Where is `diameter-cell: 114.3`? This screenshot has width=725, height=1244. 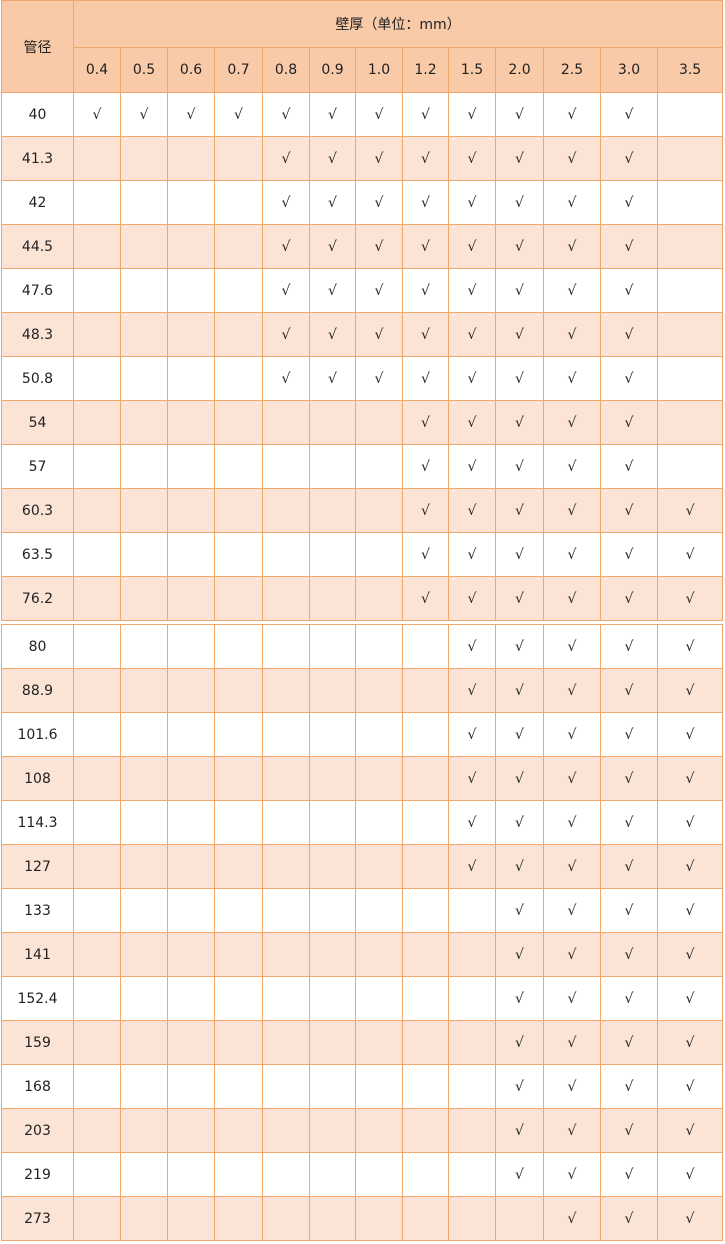 diameter-cell: 114.3 is located at coordinates (37, 822).